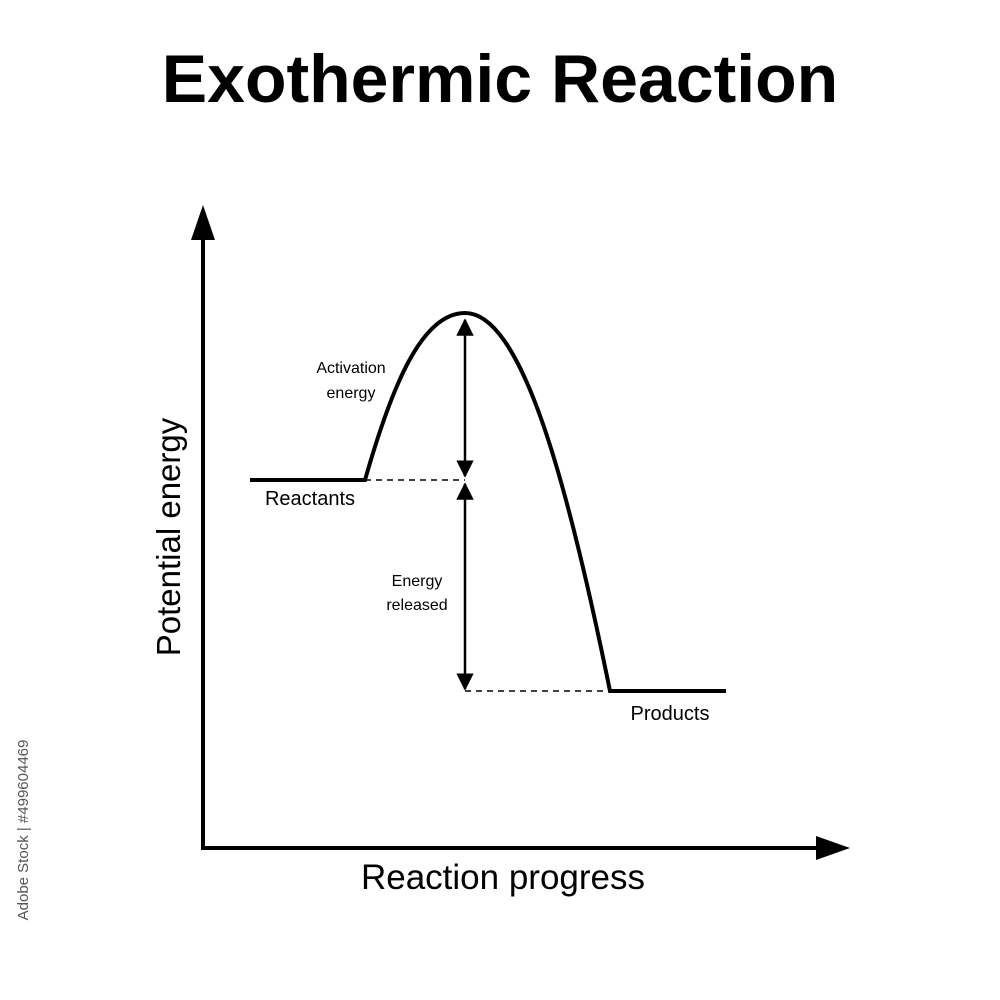 Image resolution: width=1000 pixels, height=1000 pixels. What do you see at coordinates (310, 499) in the screenshot?
I see `reactants-label: Reactants` at bounding box center [310, 499].